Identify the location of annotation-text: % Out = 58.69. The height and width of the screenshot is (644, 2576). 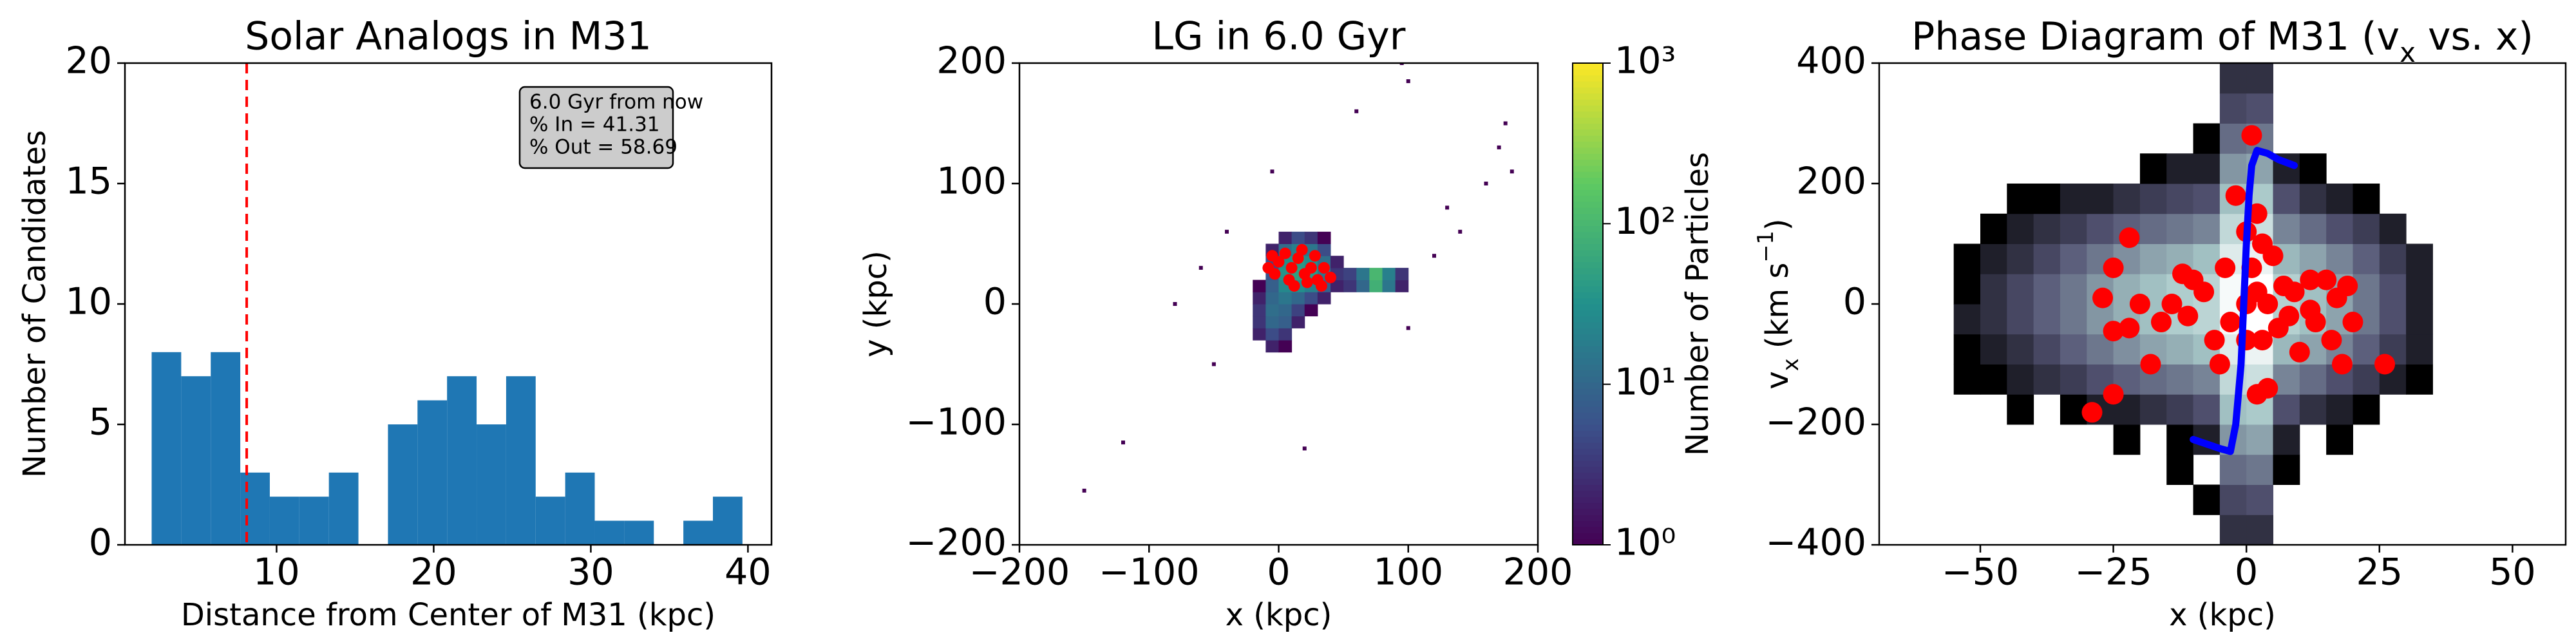
(603, 147).